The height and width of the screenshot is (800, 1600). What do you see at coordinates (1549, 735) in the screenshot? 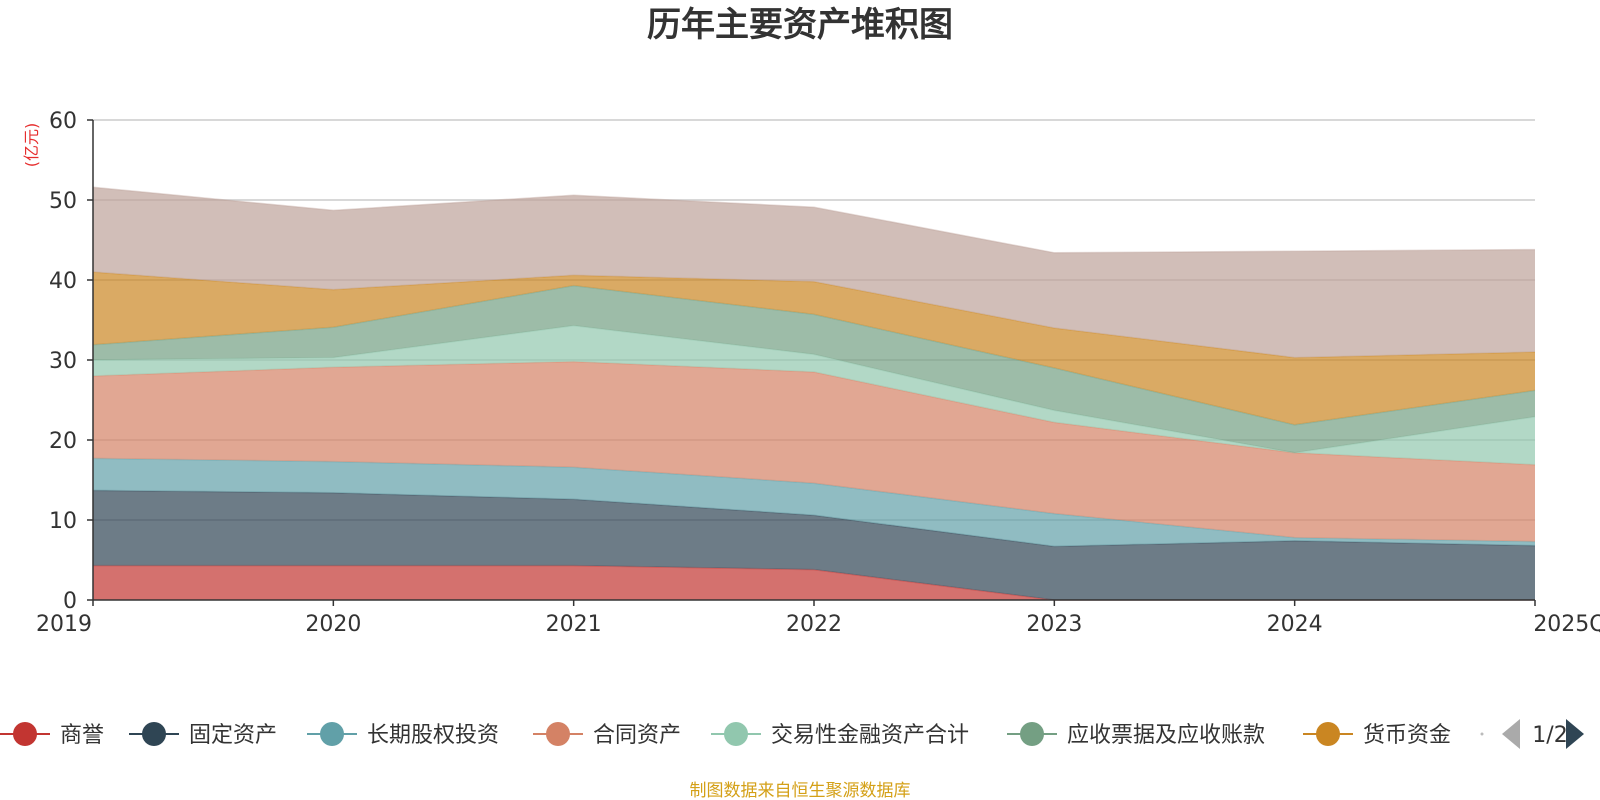
I see `legend-page-indicator: 1/2` at bounding box center [1549, 735].